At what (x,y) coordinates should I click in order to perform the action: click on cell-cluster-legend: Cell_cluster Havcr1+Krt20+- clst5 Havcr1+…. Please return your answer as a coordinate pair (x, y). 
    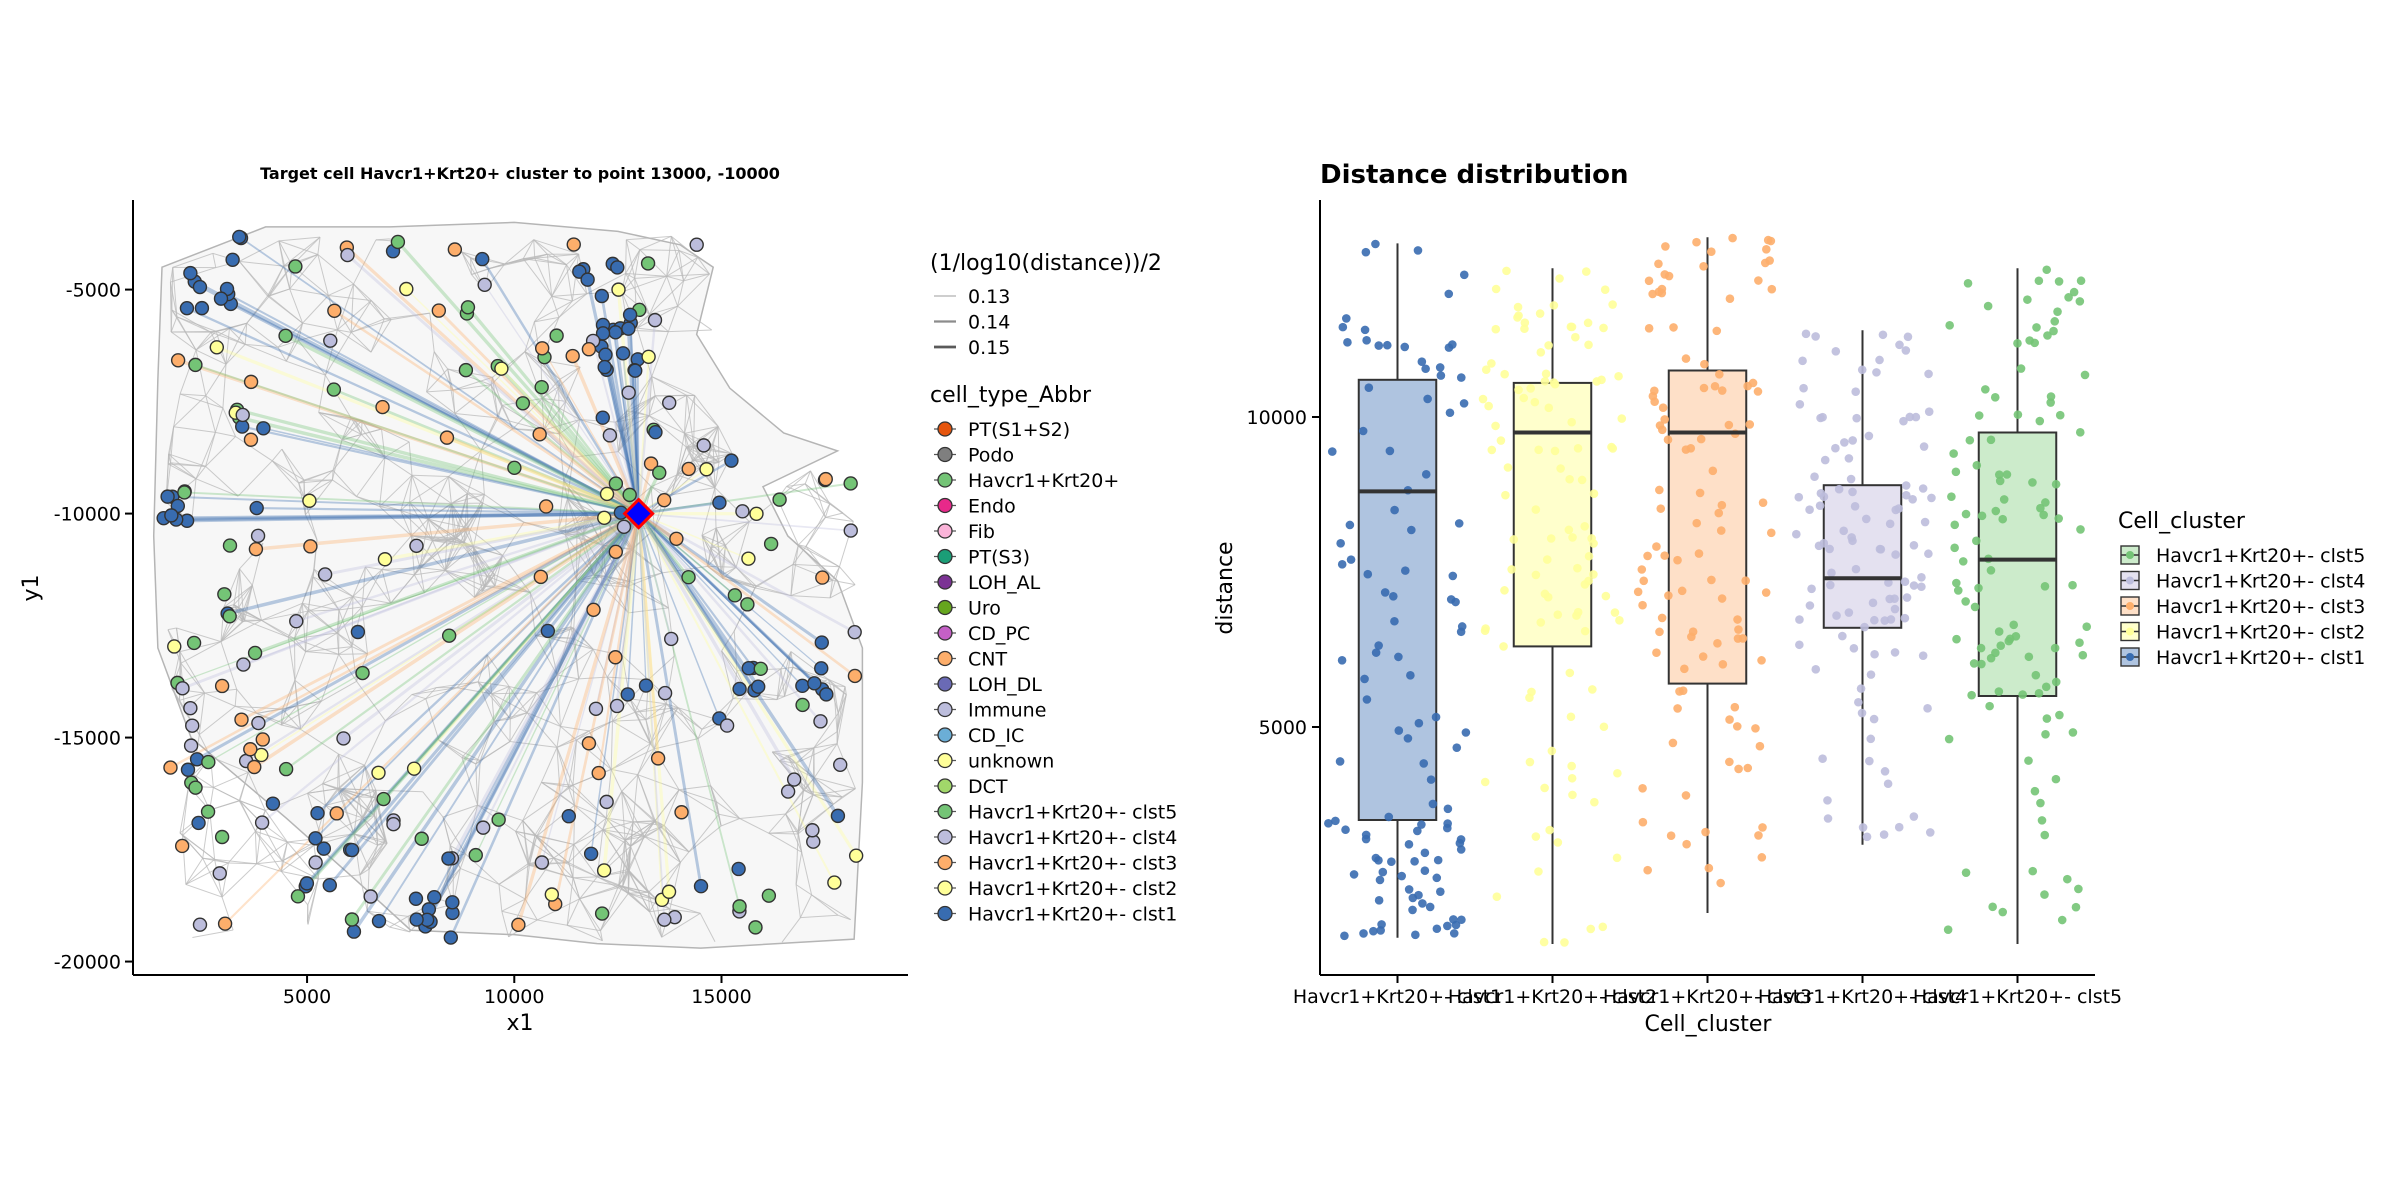
    Looking at the image, I should click on (2241, 589).